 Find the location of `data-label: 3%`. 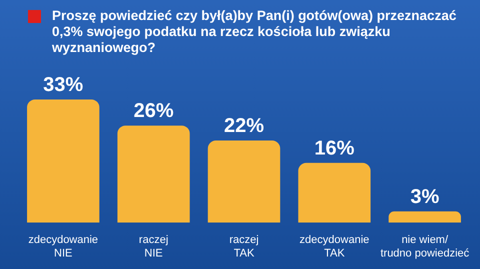

data-label: 3% is located at coordinates (425, 197).